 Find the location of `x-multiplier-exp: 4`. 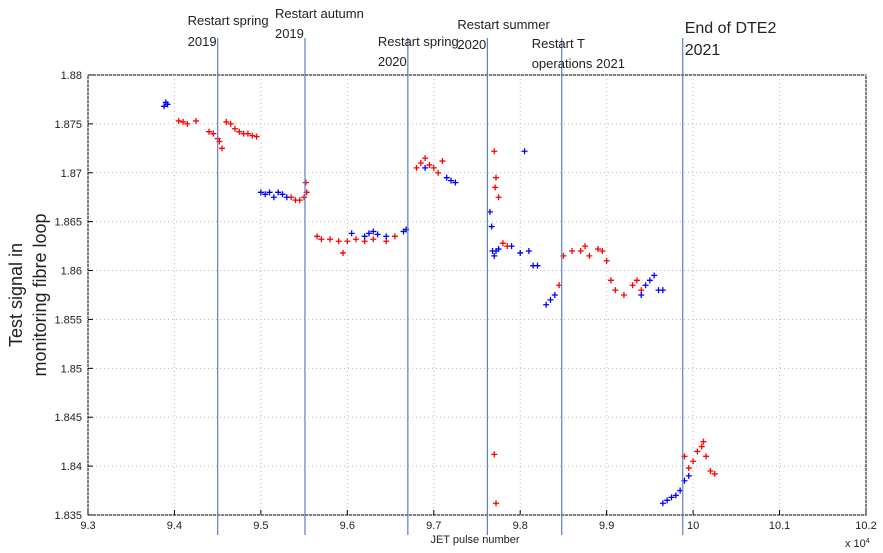

x-multiplier-exp: 4 is located at coordinates (868, 541).